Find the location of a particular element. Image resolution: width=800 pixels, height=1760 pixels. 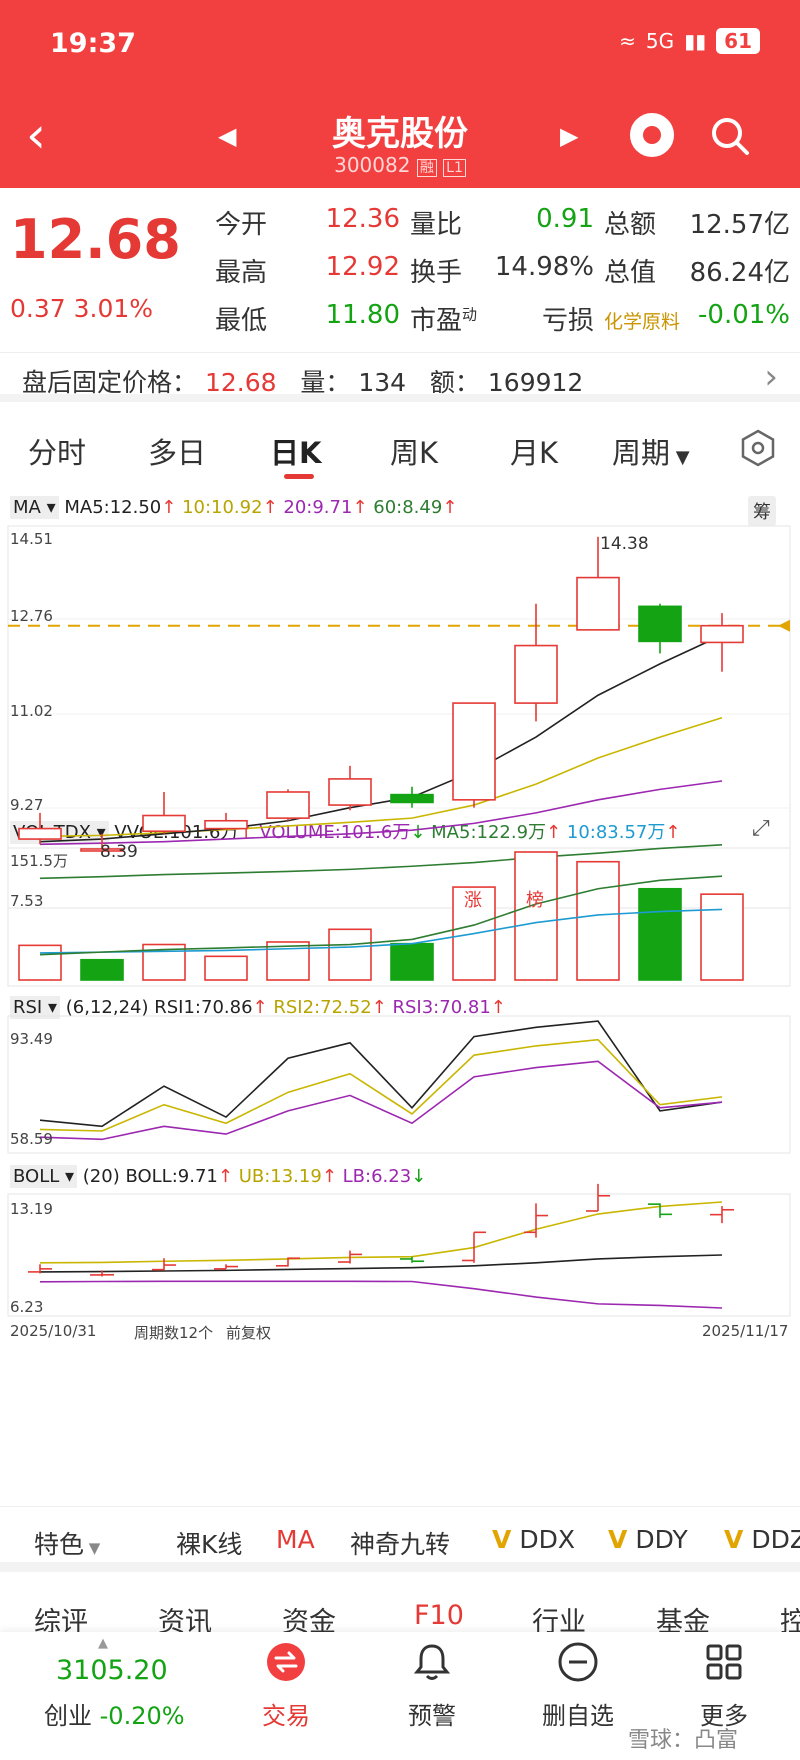

after-hours-price: 12.68 is located at coordinates (240, 382).